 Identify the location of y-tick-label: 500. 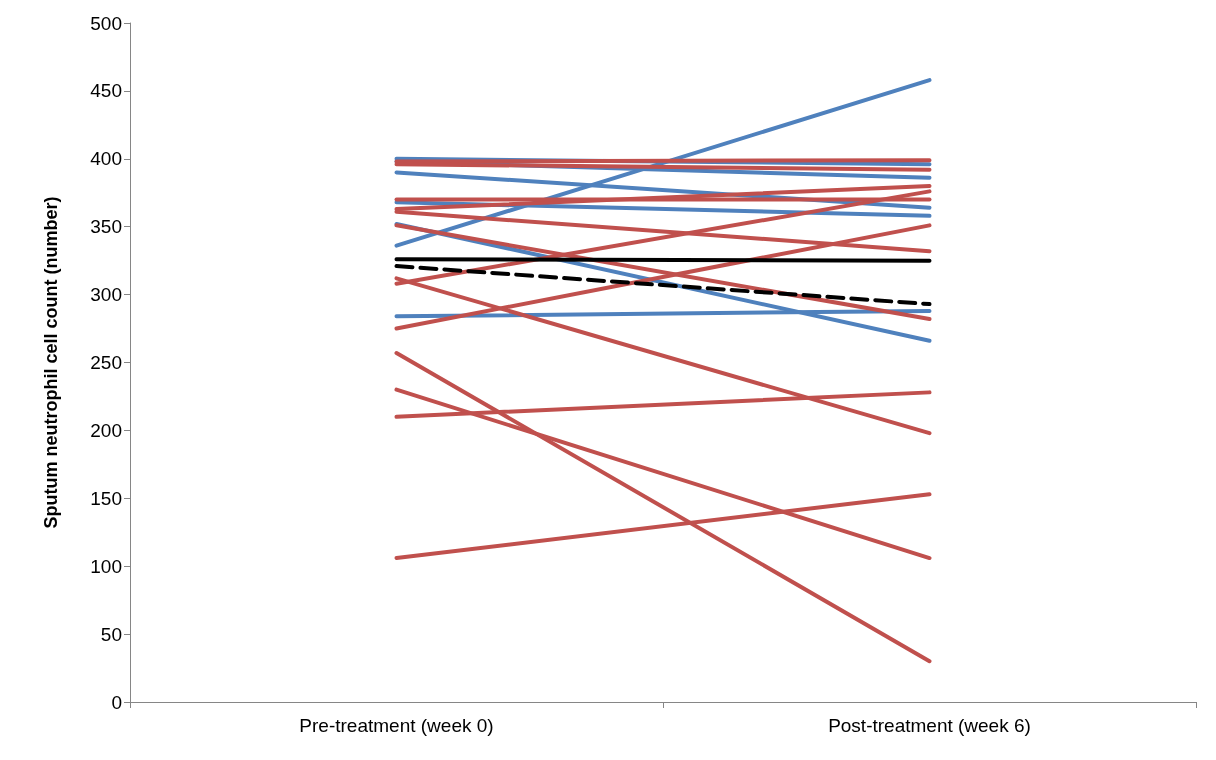
(106, 23).